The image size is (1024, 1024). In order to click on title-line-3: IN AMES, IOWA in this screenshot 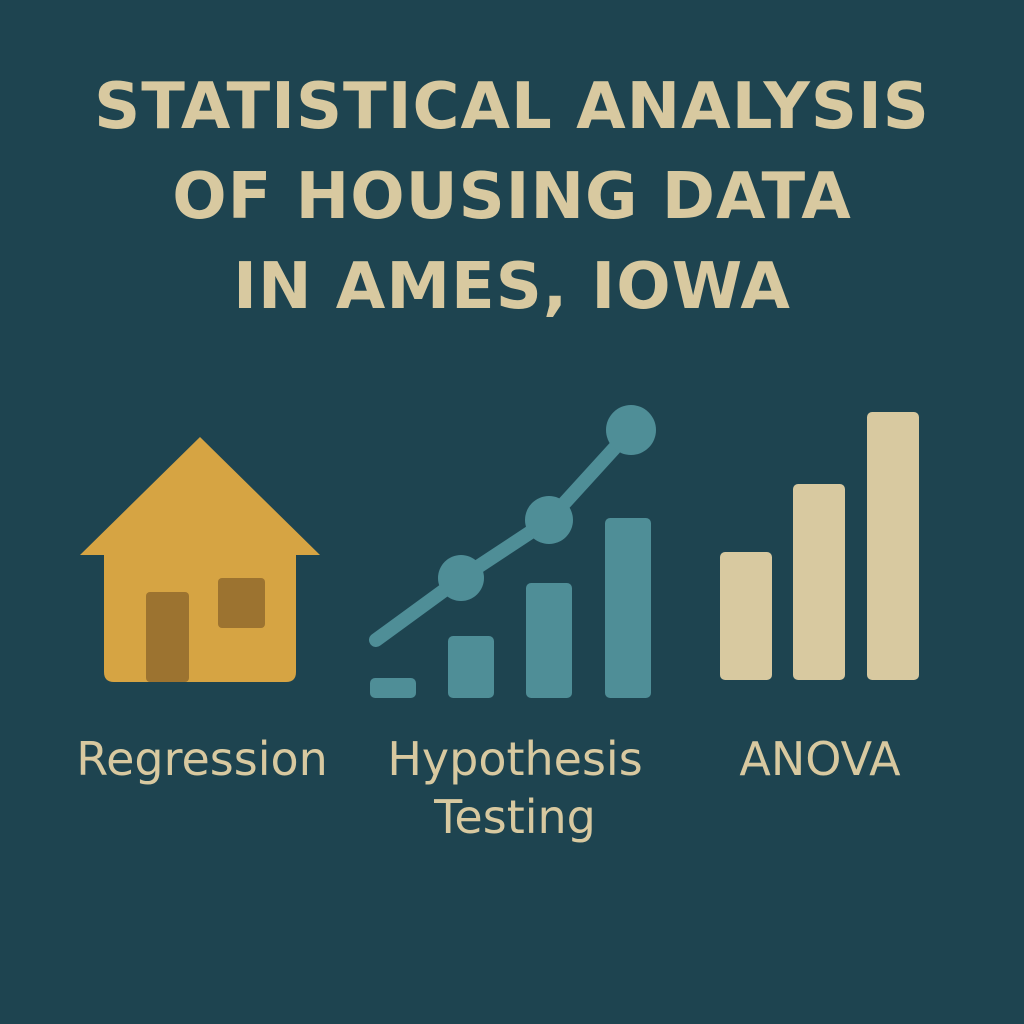, I will do `click(512, 287)`.